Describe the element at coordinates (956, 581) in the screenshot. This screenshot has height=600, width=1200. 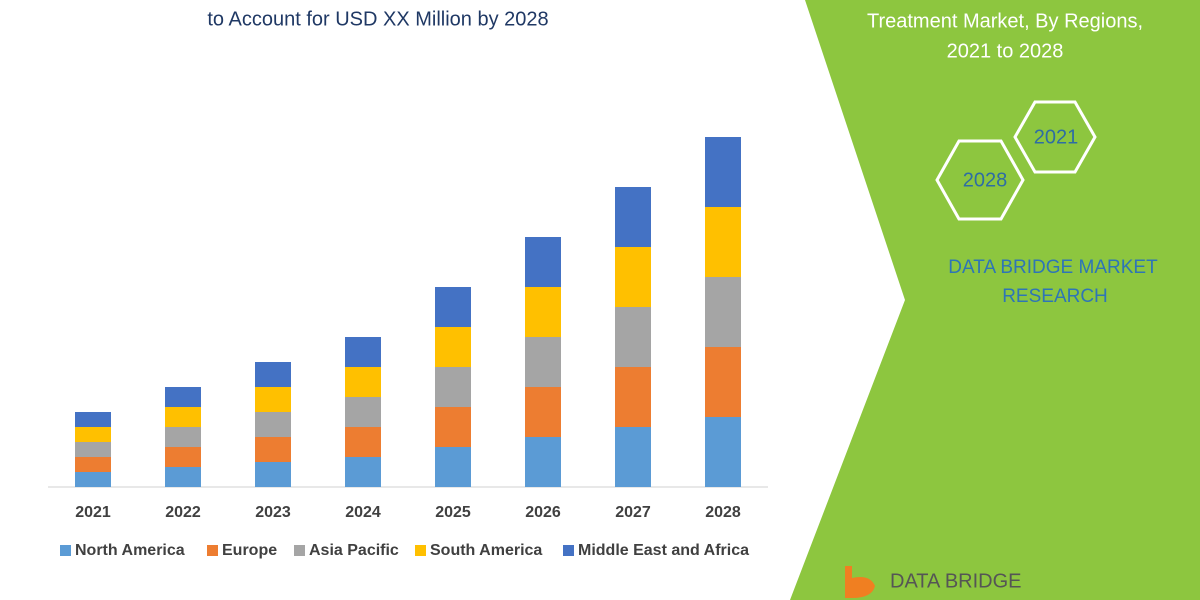
I see `logo-text: DATA BRIDGE` at that location.